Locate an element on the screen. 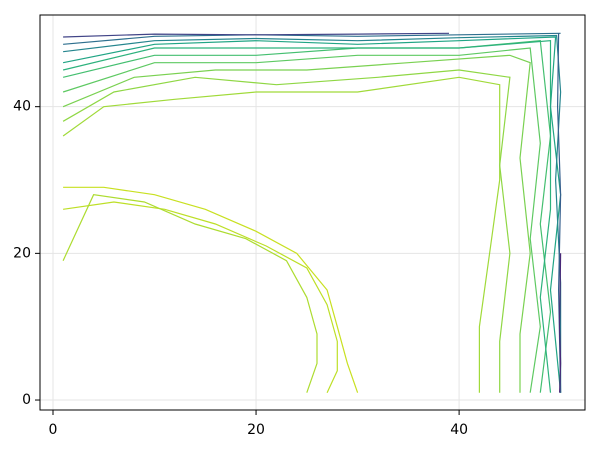  y-tick-label: 20 is located at coordinates (22, 253).